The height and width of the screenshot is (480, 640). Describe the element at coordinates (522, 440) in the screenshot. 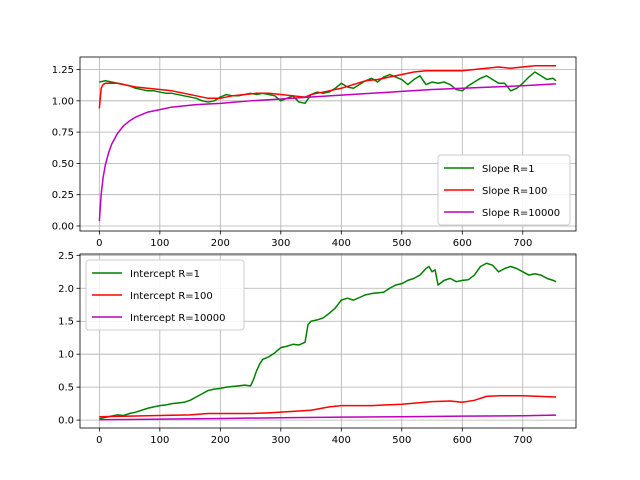

I see `intercept-x-tick-label: 700` at that location.